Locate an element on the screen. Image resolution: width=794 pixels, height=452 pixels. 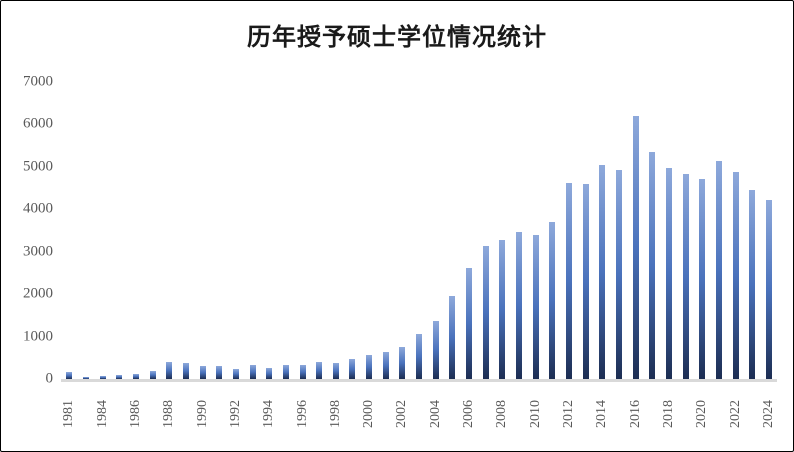
x-axis-tick-label: 2006 is located at coordinates (469, 414).